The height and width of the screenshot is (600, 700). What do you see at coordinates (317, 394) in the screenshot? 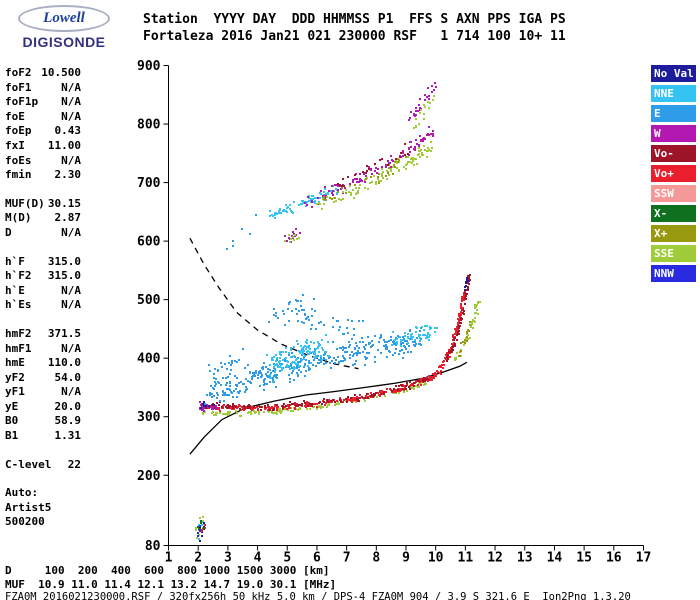
I see `trace-f-trace-darkred` at bounding box center [317, 394].